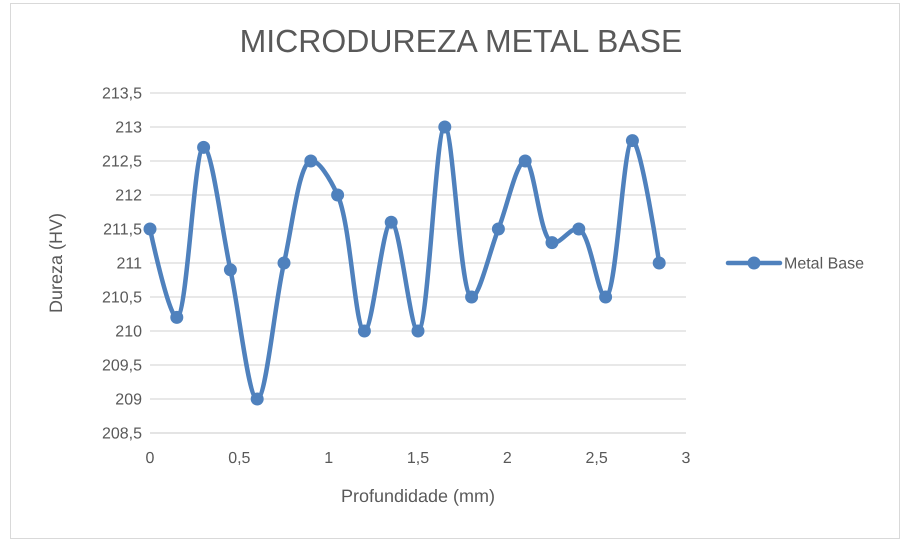 Image resolution: width=900 pixels, height=539 pixels. What do you see at coordinates (122, 434) in the screenshot?
I see `y-tick-label: 208,5` at bounding box center [122, 434].